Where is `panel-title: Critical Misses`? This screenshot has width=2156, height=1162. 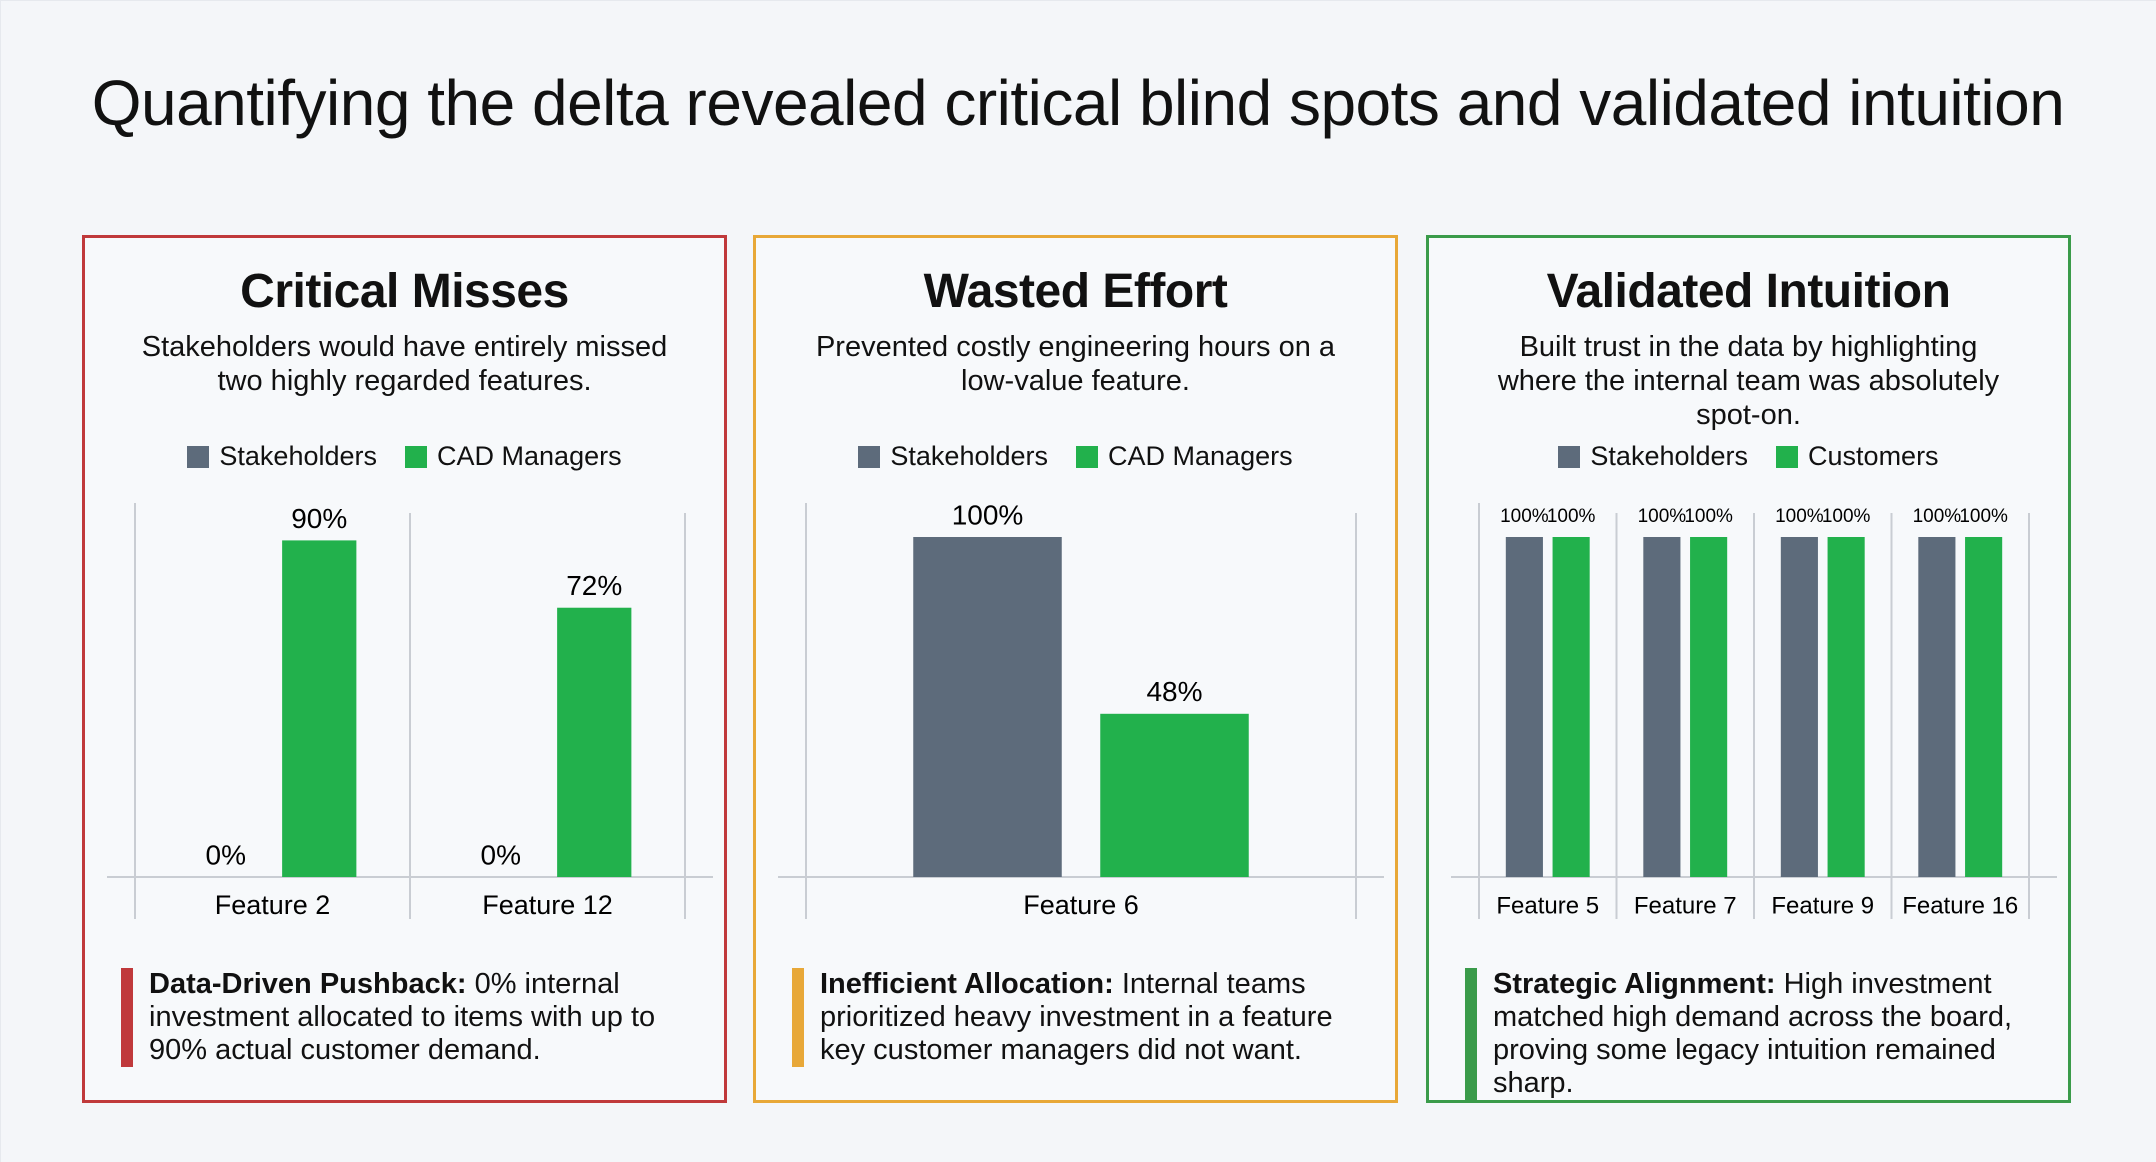
panel-title: Critical Misses is located at coordinates (404, 291).